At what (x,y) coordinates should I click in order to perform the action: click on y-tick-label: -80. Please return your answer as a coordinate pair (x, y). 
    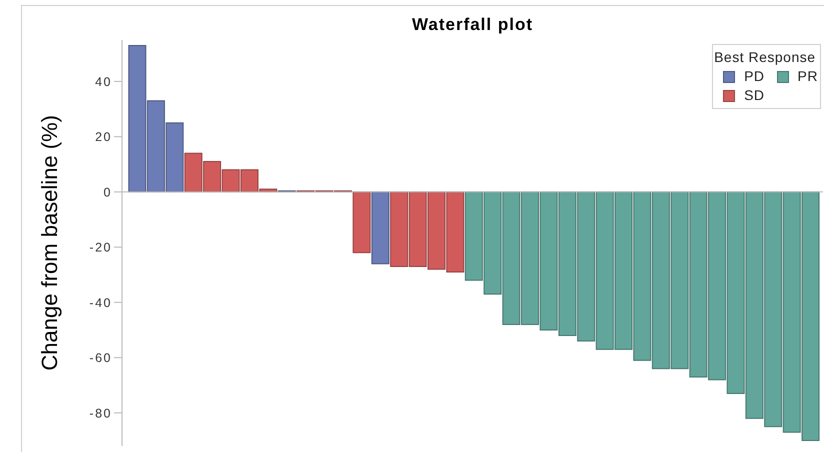
    Looking at the image, I should click on (100, 413).